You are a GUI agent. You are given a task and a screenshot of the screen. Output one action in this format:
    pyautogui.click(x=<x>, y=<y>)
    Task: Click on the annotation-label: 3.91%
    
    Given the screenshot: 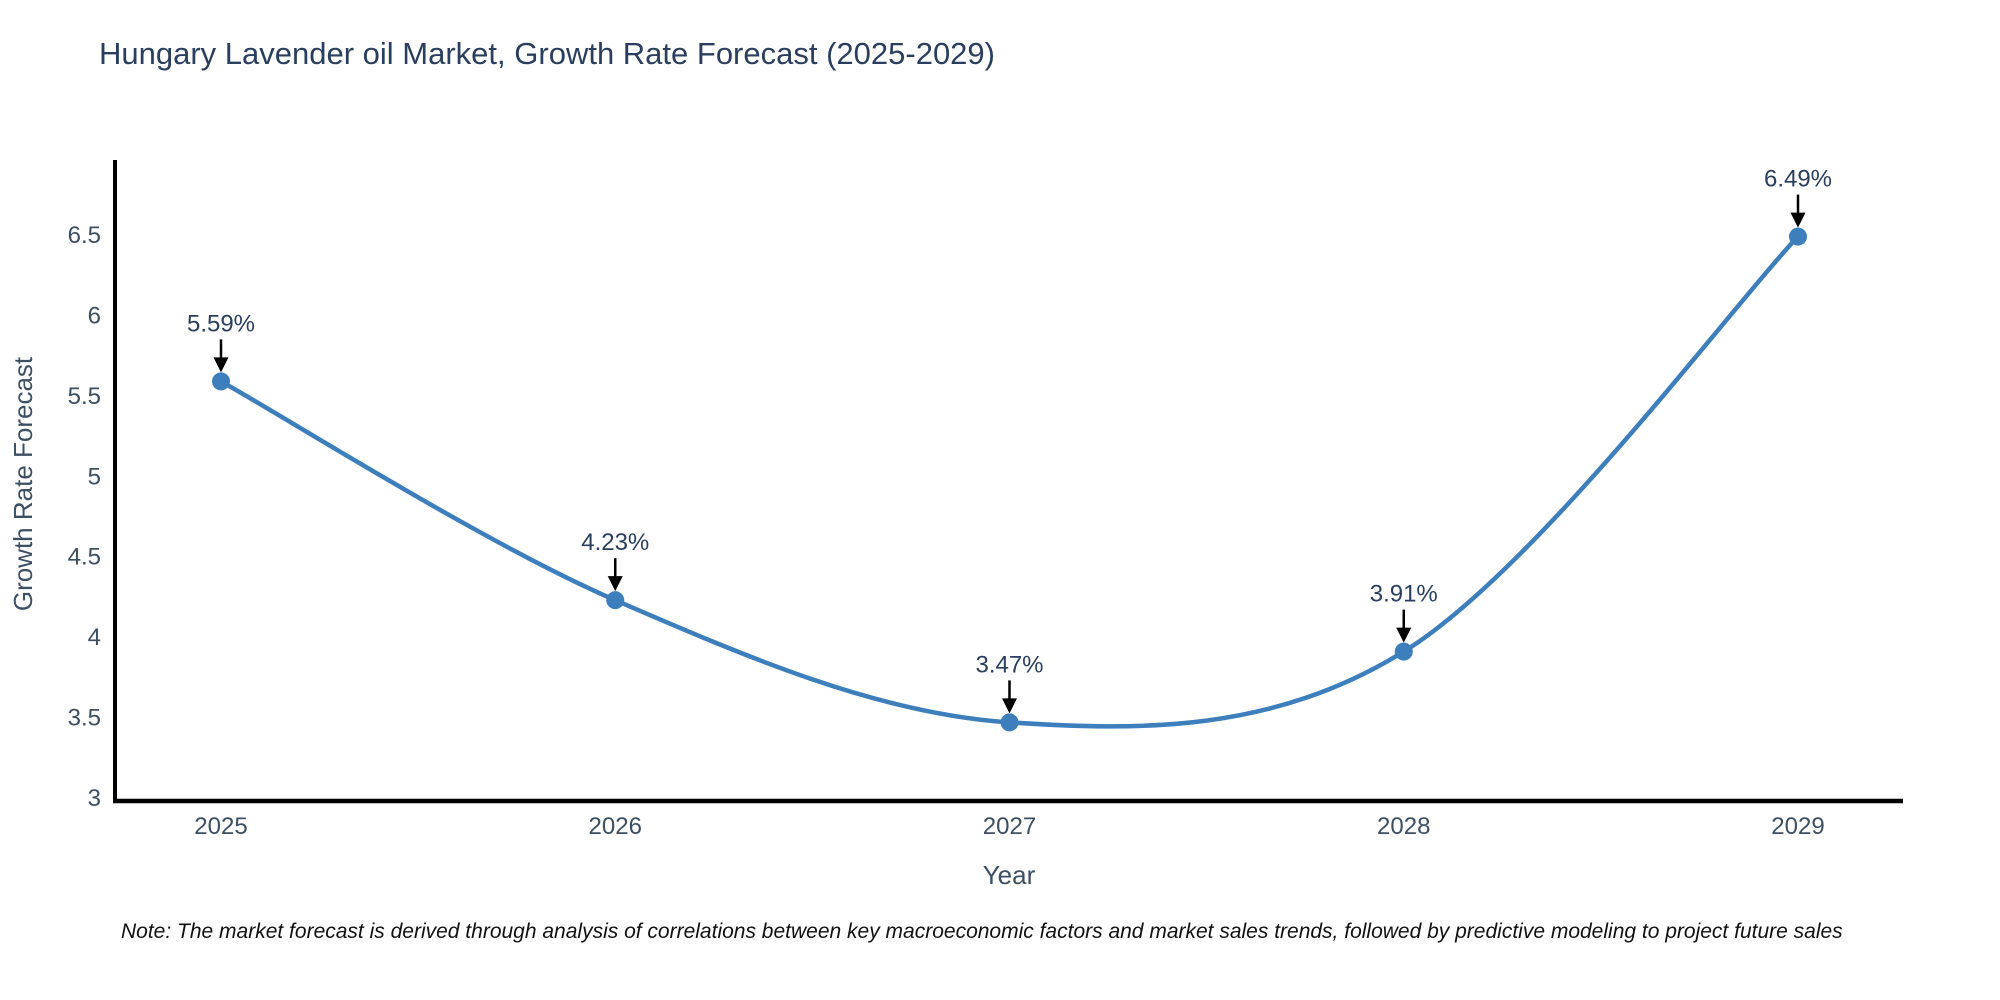 What is the action you would take?
    pyautogui.click(x=1404, y=594)
    